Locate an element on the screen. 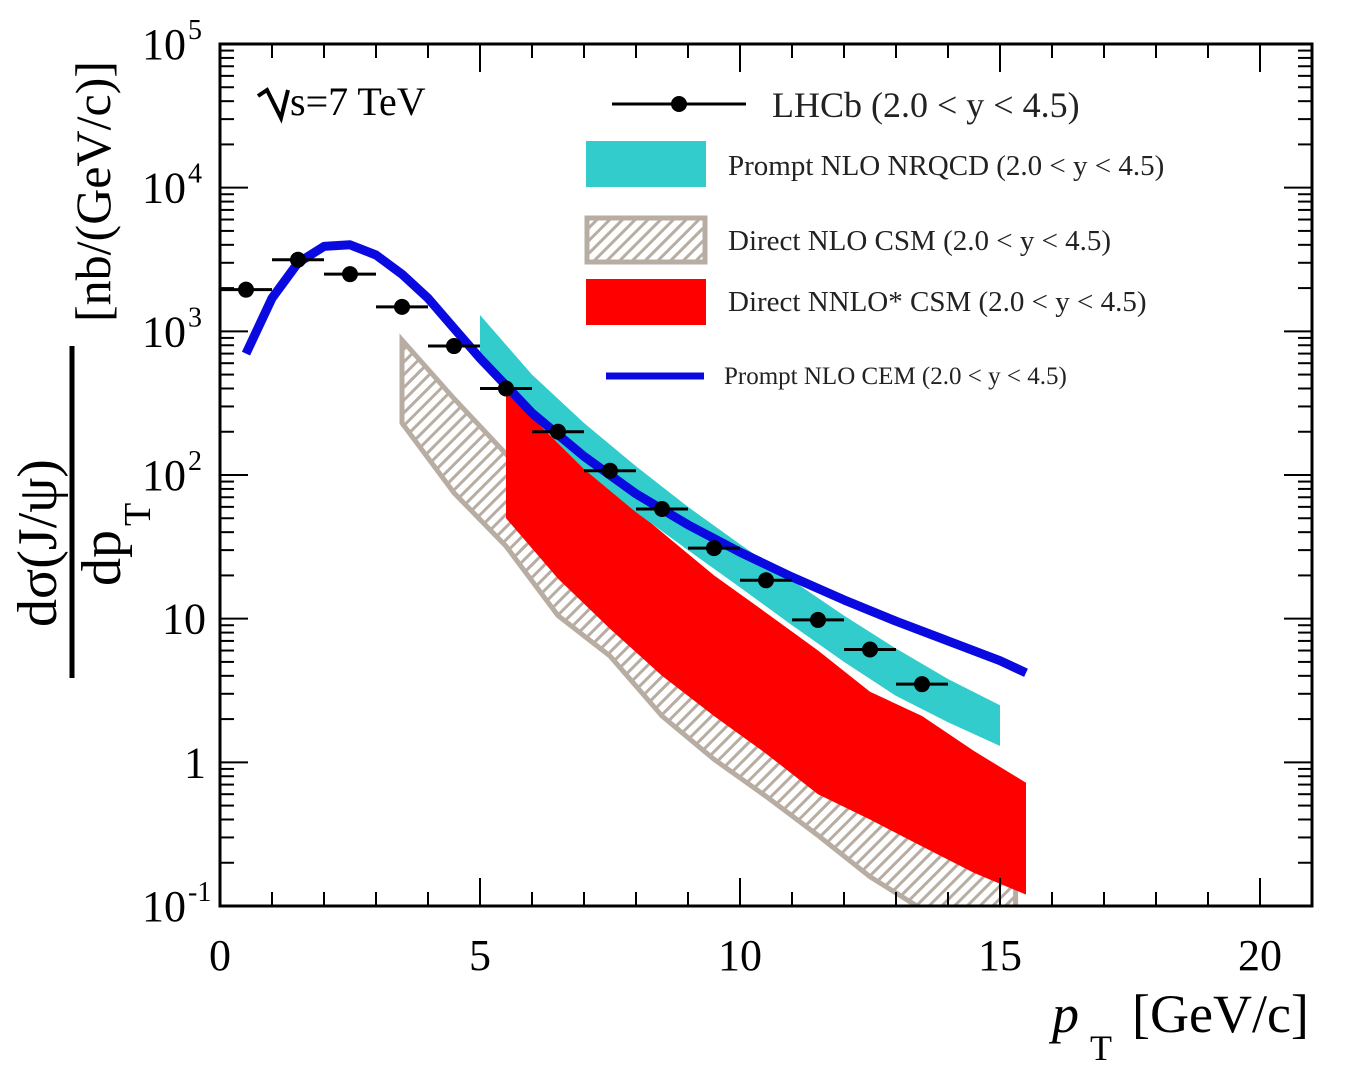 This screenshot has height=1080, width=1348. legend-item-cem: Prompt NLO CEM (2.0 < y < 4.5) is located at coordinates (836, 376).